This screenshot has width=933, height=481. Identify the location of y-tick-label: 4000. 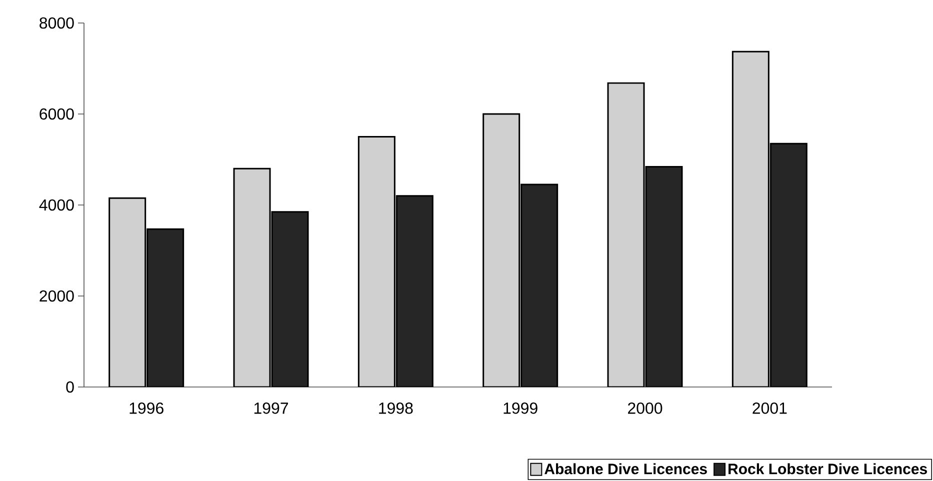
(56, 205).